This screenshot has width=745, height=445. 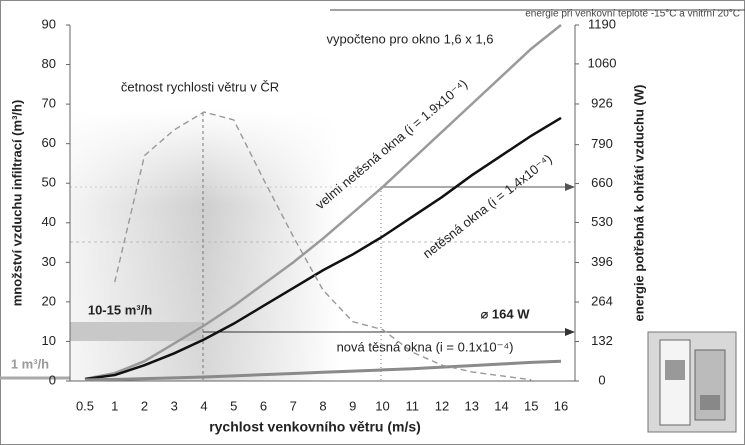 I want to click on annotation: vypočteno pro okno 1,6 x 1,6, so click(x=410, y=38).